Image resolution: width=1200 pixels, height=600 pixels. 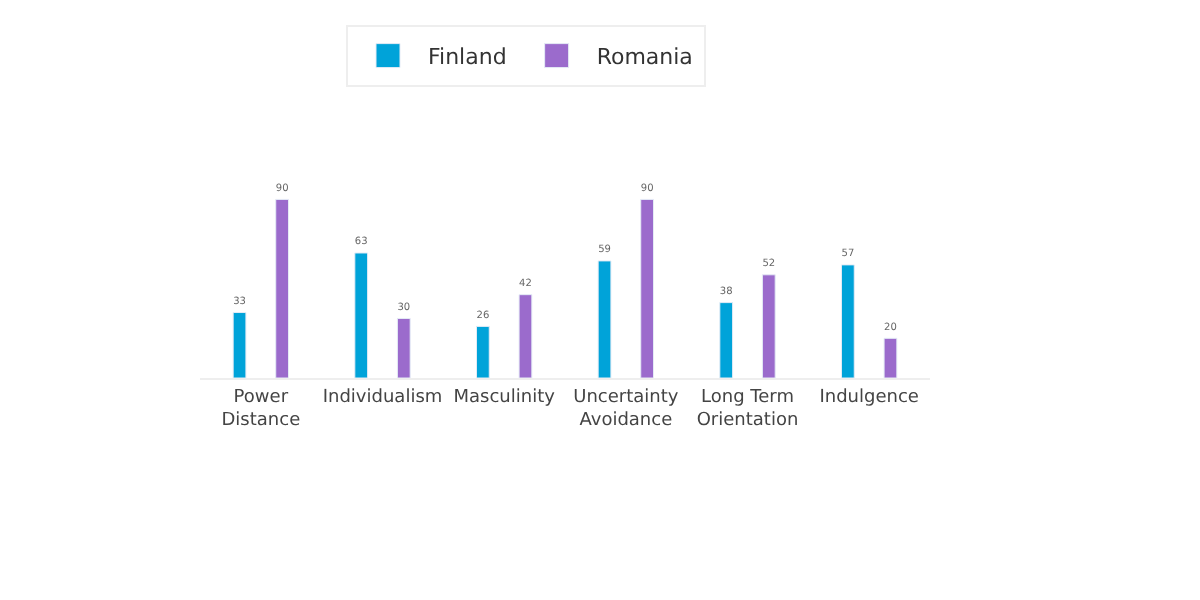 I want to click on x-tick-label: Indulgence, so click(x=869, y=397).